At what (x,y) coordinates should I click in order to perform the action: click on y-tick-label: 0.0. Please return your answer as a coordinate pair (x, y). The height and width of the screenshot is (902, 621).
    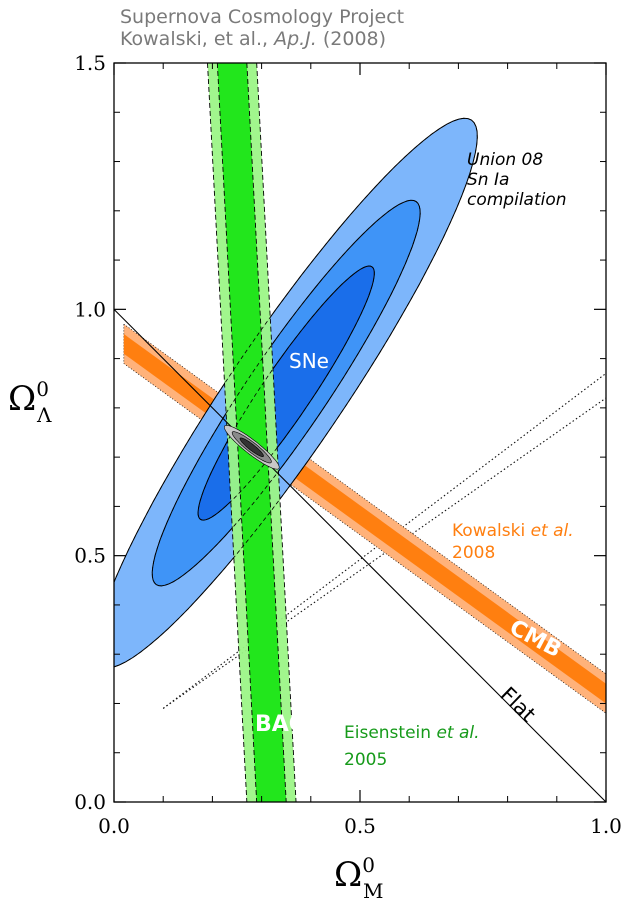
    Looking at the image, I should click on (90, 802).